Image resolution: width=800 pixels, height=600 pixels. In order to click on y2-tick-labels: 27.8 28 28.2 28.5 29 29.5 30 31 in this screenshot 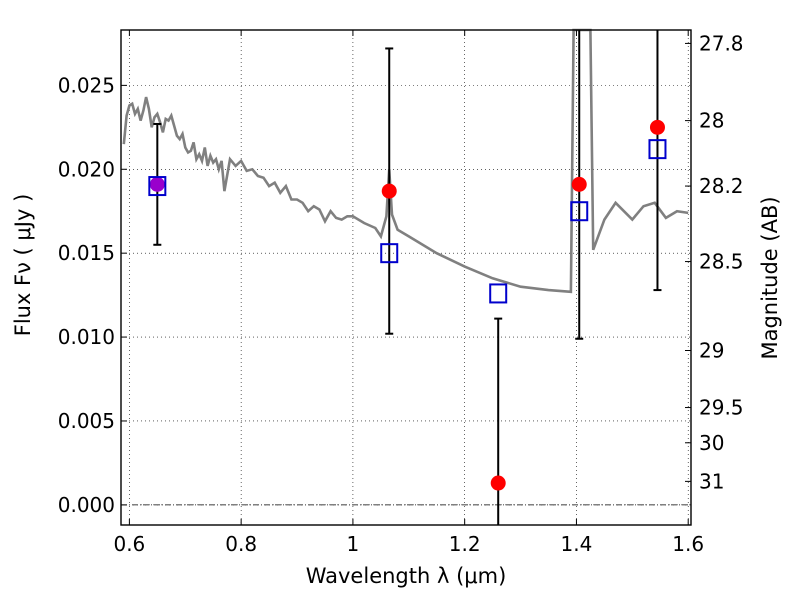, I will do `click(721, 262)`.